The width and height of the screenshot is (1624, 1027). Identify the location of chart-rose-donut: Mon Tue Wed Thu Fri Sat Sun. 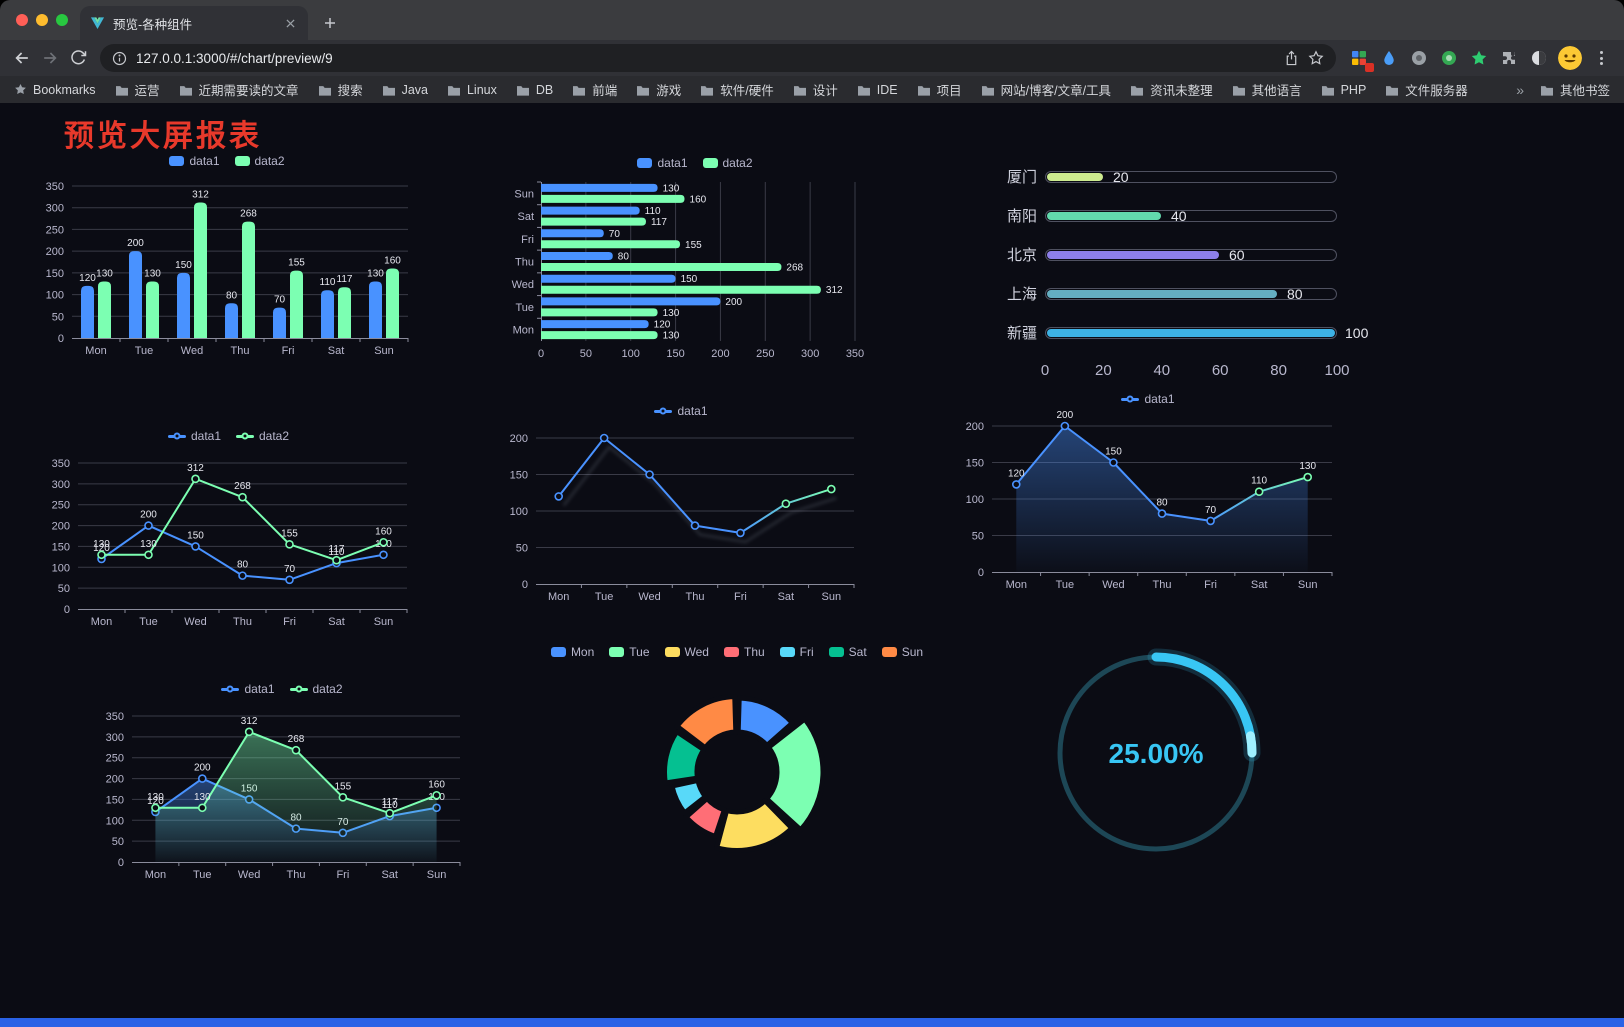
(737, 758).